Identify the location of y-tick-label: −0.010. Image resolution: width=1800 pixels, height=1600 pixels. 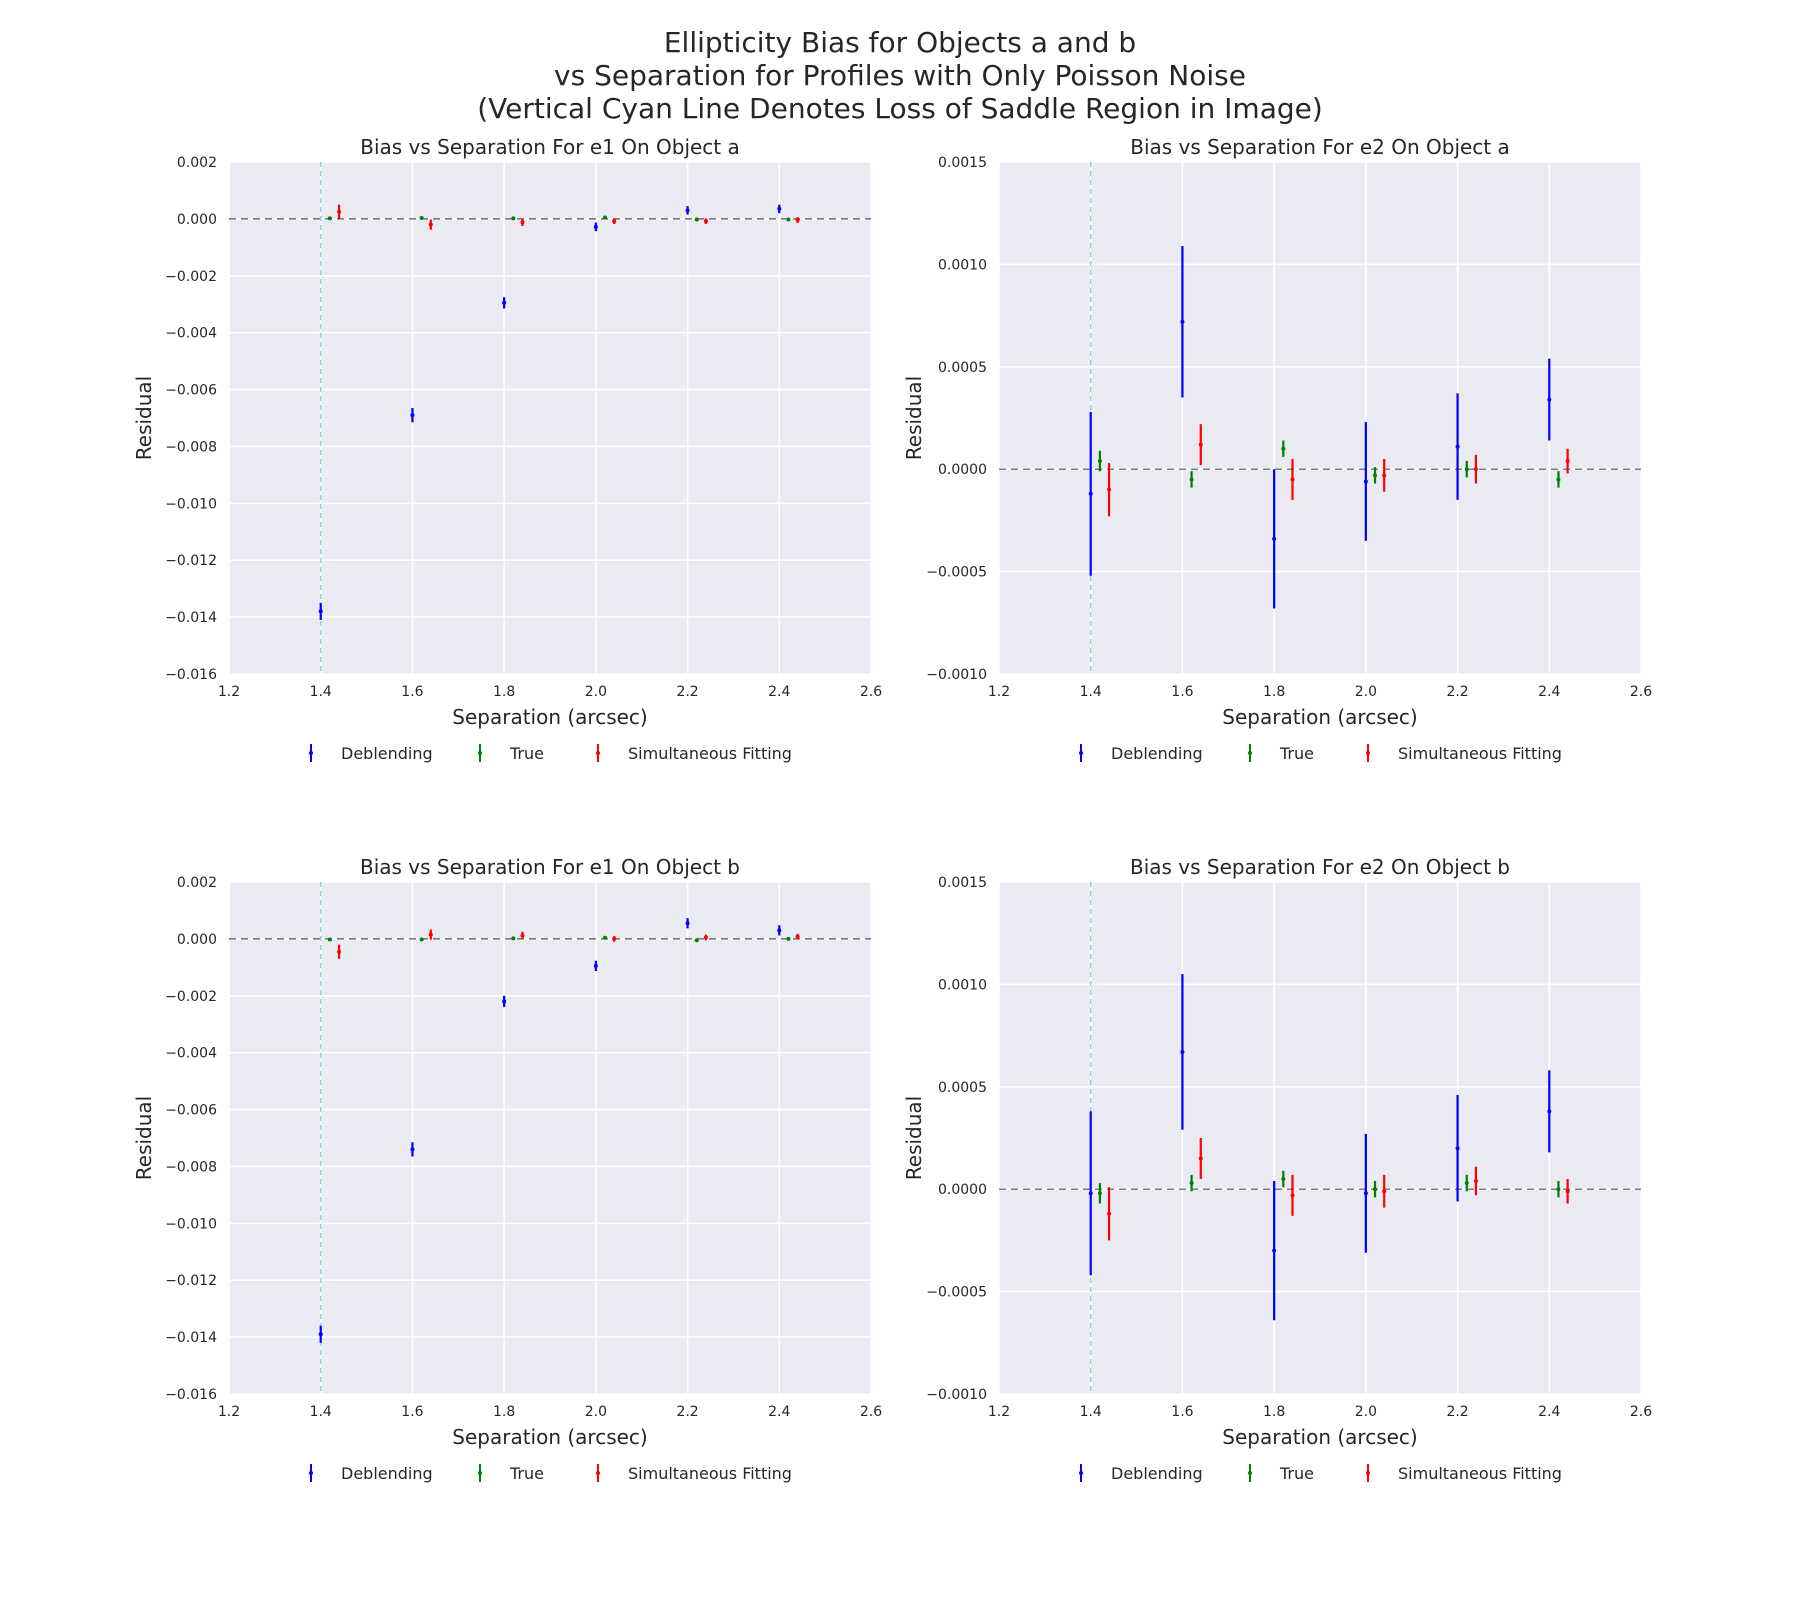
(191, 504).